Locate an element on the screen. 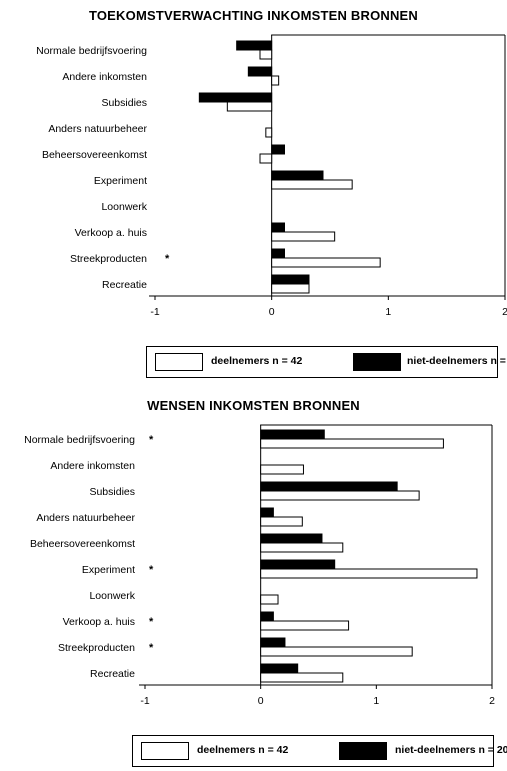  chart-1-title: TOEKOMSTVERWACHTING INKOMSTEN BRONNEN is located at coordinates (253, 15).